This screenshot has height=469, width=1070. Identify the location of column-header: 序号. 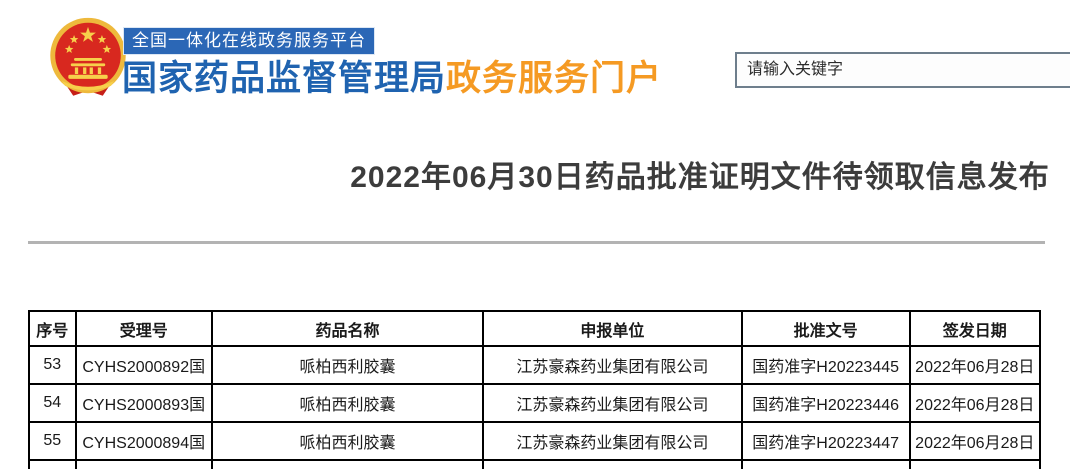
(52, 328).